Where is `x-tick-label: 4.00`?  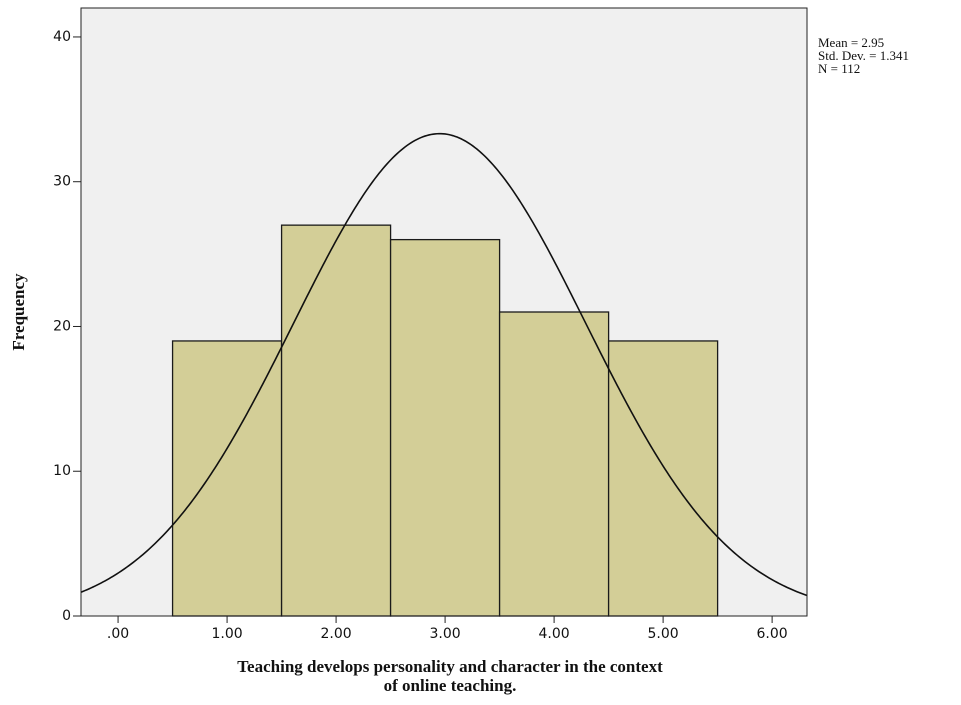
x-tick-label: 4.00 is located at coordinates (554, 634).